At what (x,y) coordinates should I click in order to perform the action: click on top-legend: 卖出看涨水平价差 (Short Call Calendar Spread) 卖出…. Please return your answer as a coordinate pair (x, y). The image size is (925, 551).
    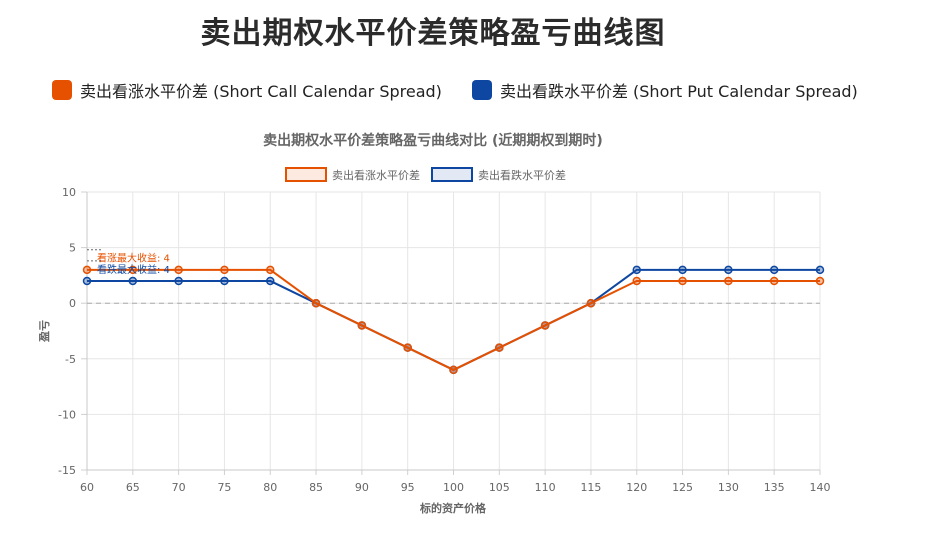
    Looking at the image, I should click on (470, 90).